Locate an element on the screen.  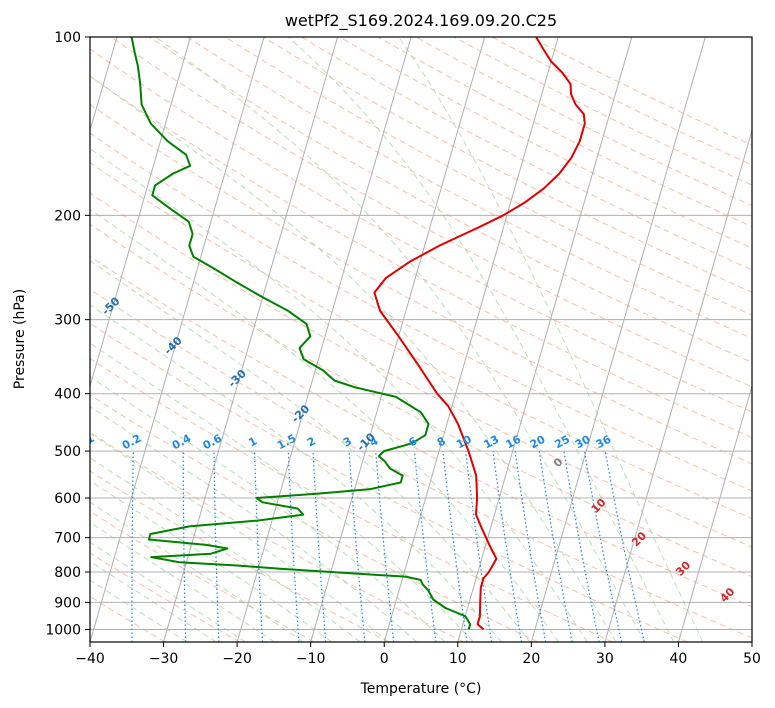
theta-label: 10 is located at coordinates (599, 506).